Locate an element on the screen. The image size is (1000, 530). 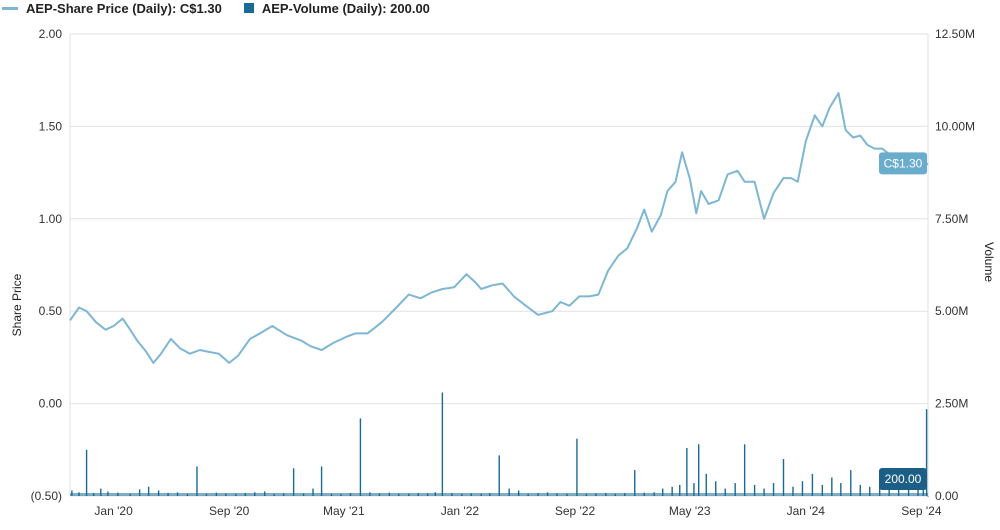
y-right-tick-label: 10.00M is located at coordinates (955, 126).